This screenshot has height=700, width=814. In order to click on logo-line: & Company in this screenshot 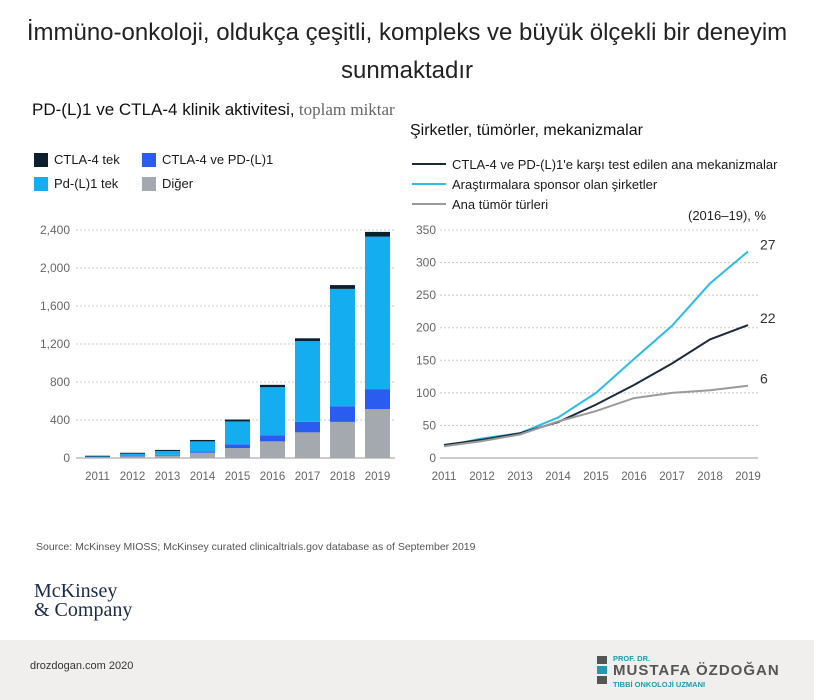, I will do `click(83, 610)`.